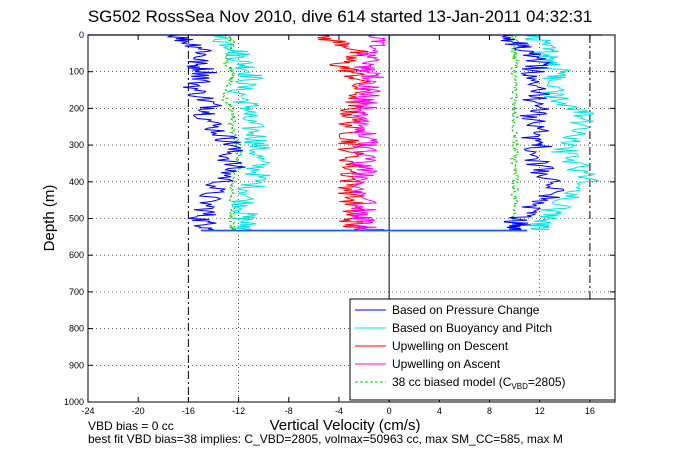  I want to click on y-tick-label: 1000, so click(74, 402).